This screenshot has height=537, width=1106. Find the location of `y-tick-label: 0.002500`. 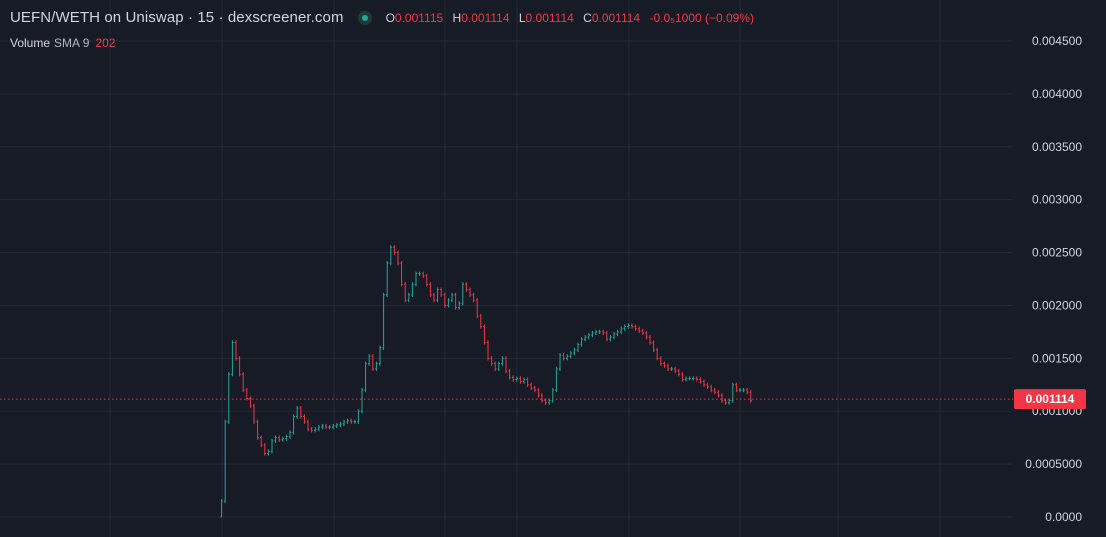

y-tick-label: 0.002500 is located at coordinates (1057, 253).